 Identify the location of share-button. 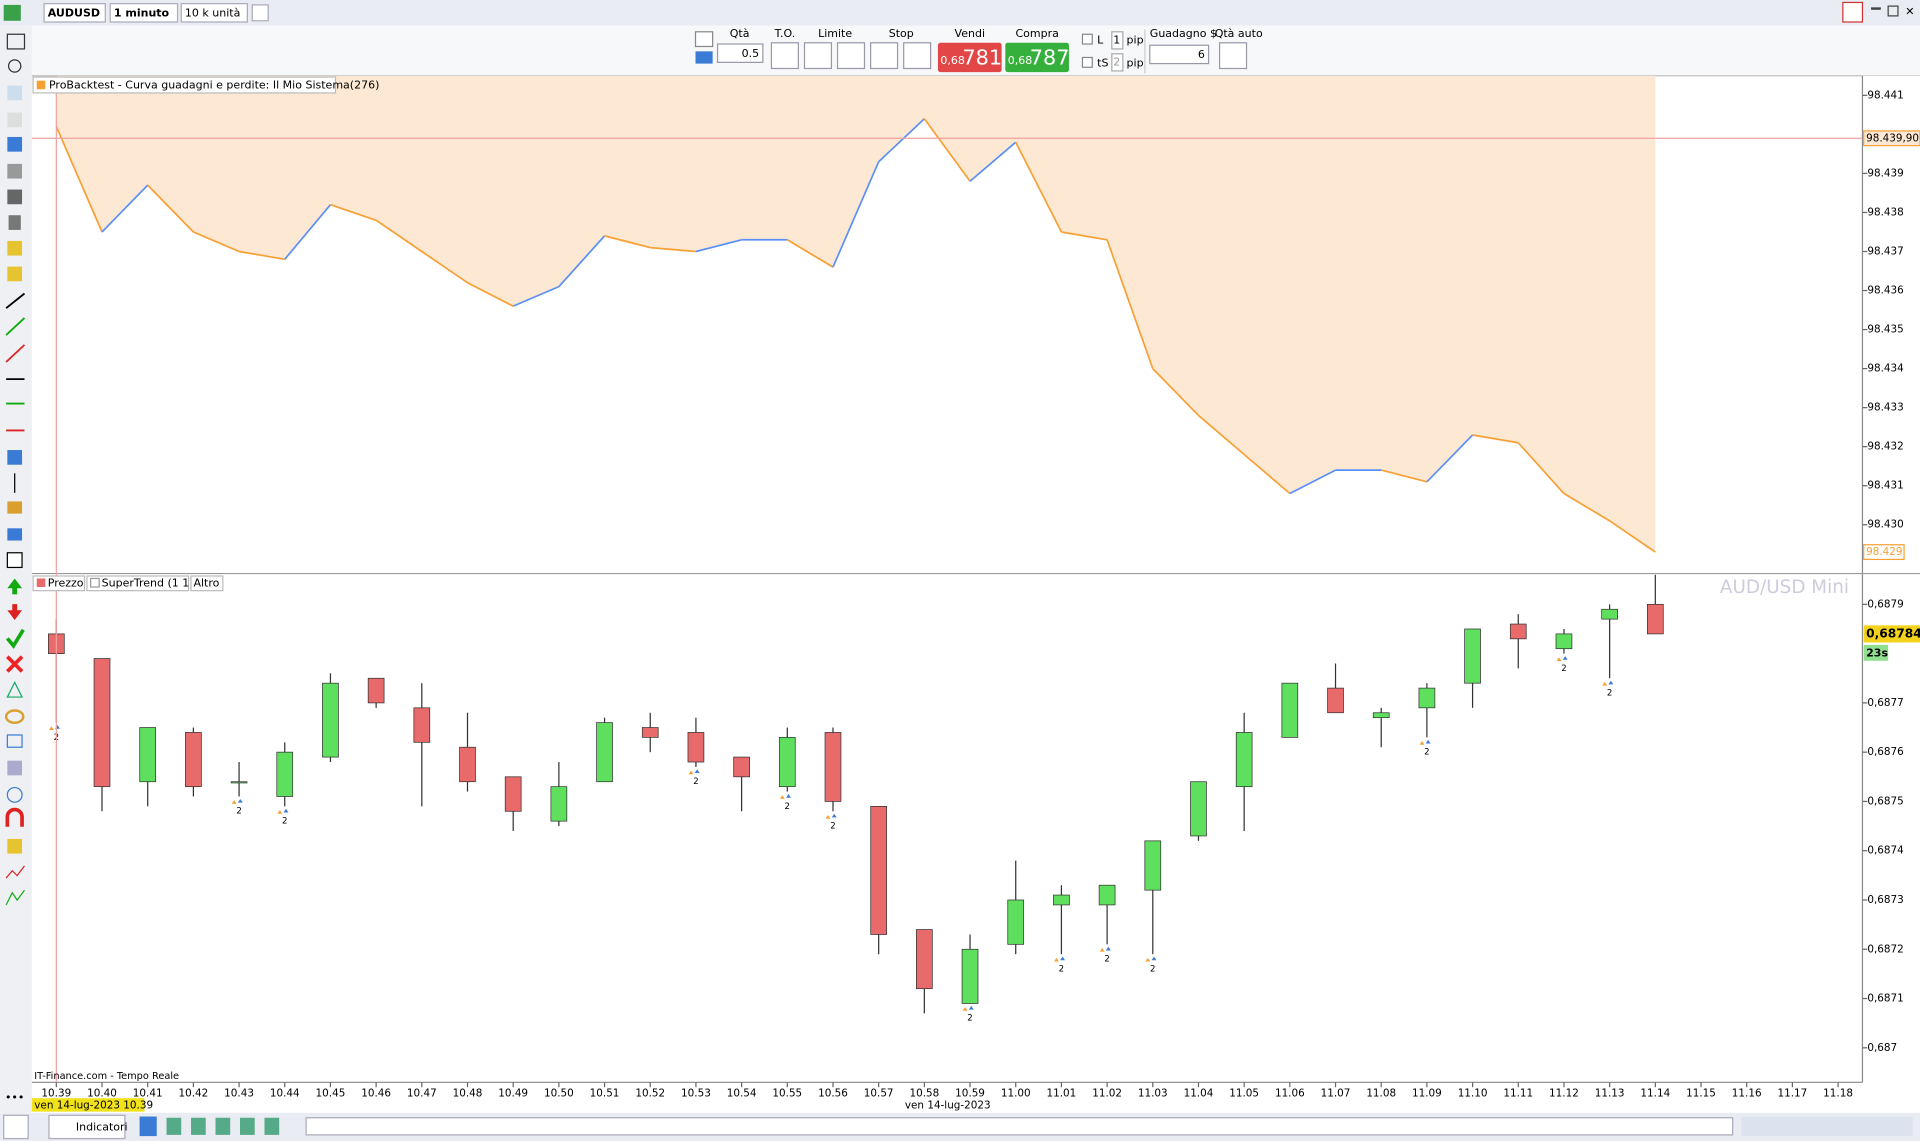
(148, 1126).